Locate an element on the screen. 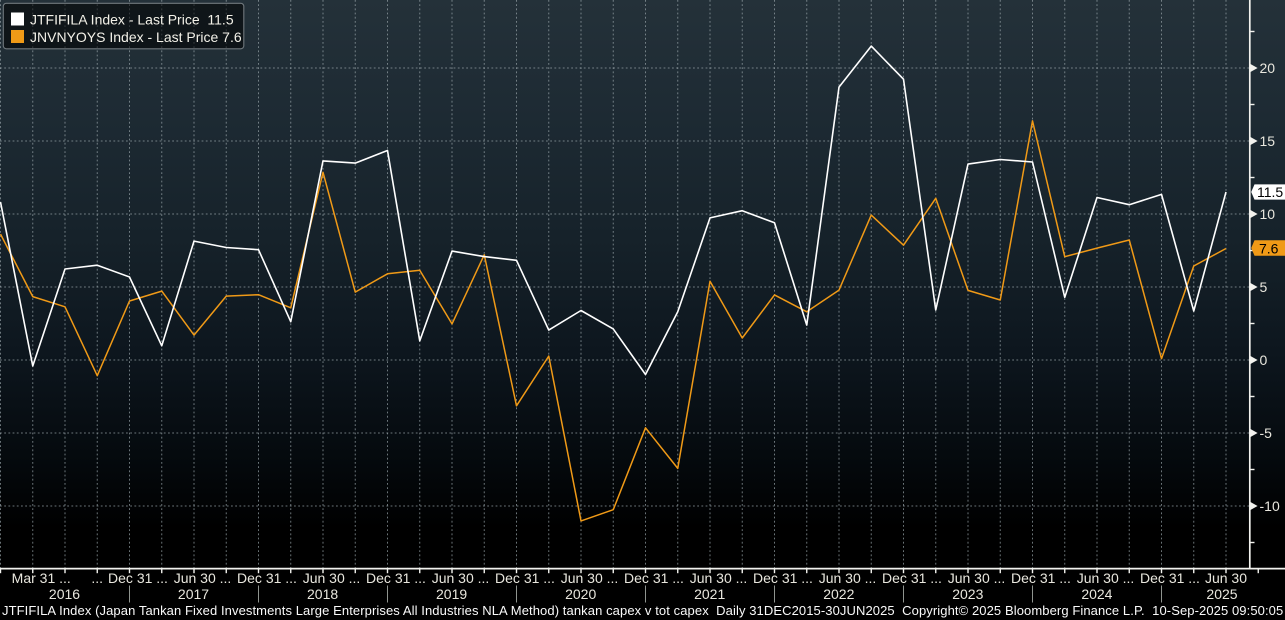 The height and width of the screenshot is (620, 1285). svg-text: 10 is located at coordinates (1268, 214).